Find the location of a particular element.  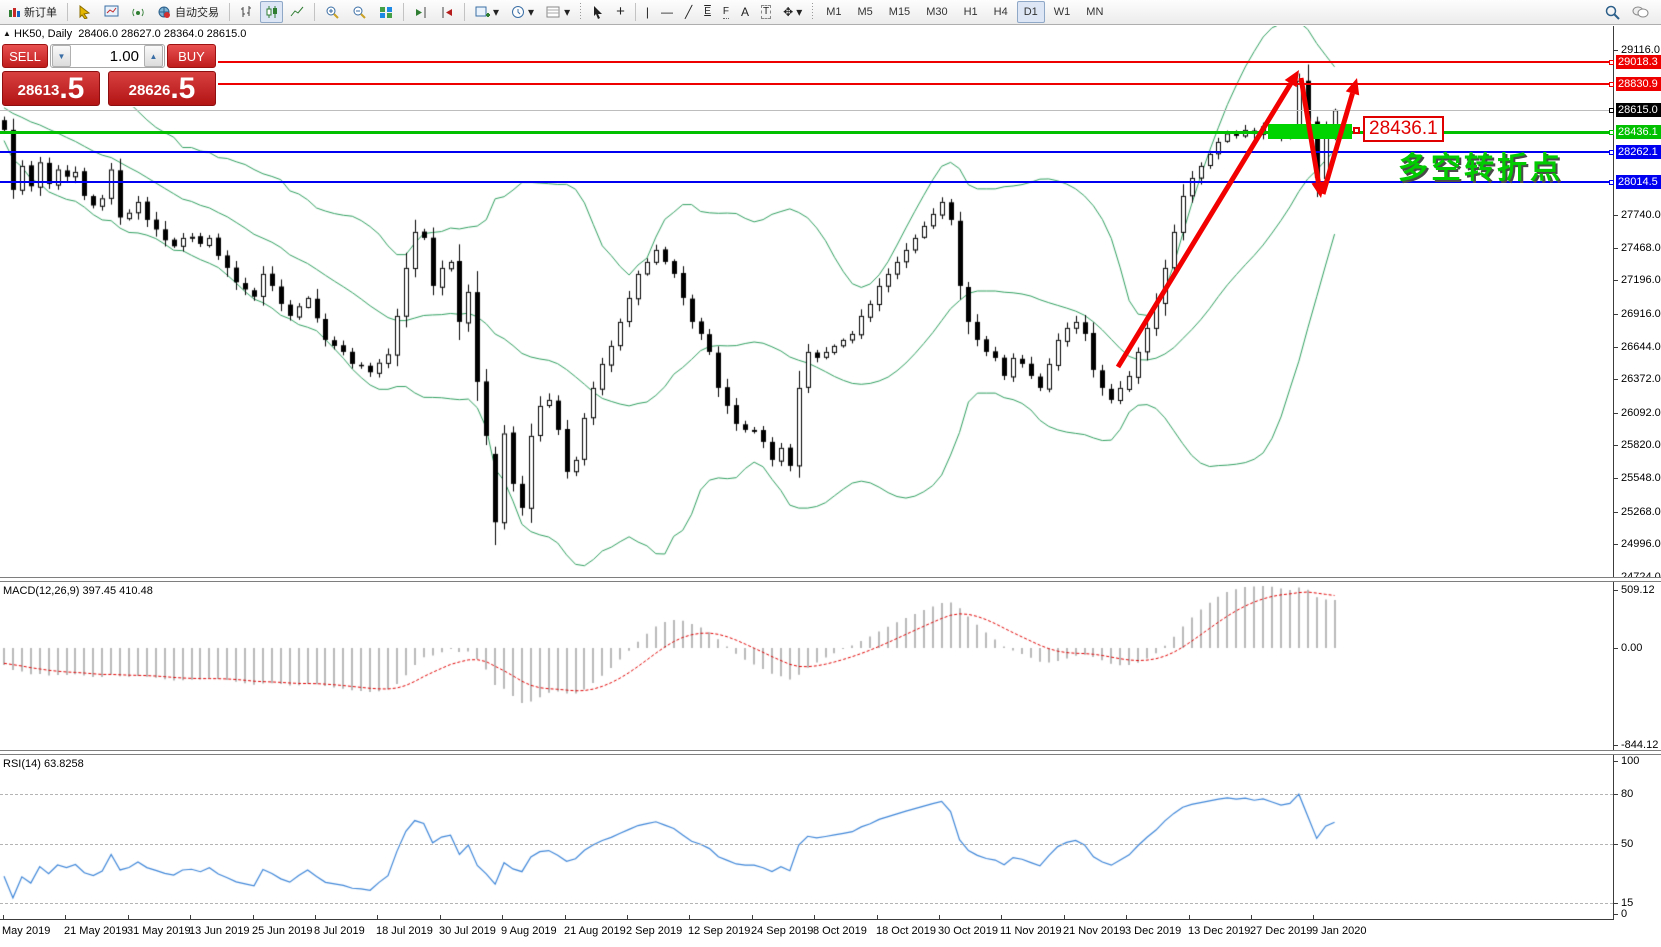

arrows-icon: ✥ is located at coordinates (788, 12).